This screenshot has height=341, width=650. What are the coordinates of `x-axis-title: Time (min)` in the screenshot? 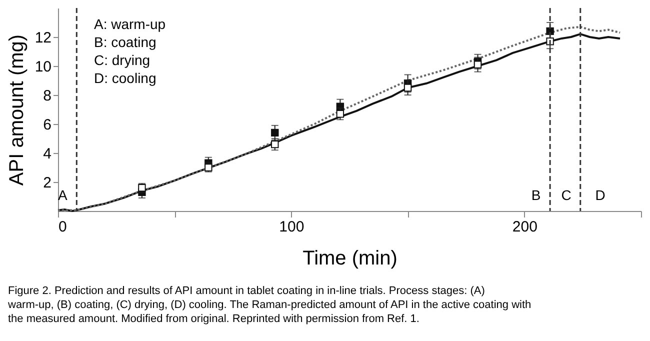 It's located at (350, 259).